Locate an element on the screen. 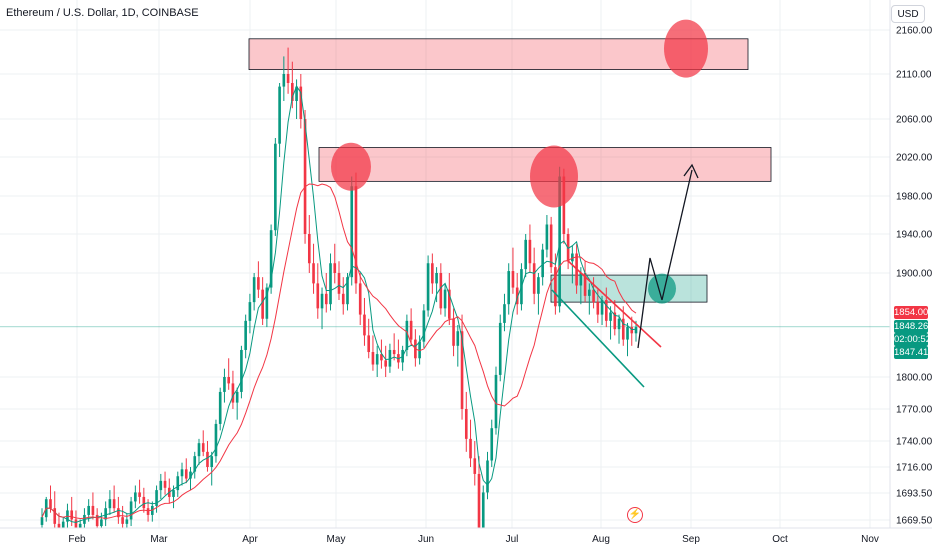 The width and height of the screenshot is (932, 550). channel-bottom-line is located at coordinates (598, 338).